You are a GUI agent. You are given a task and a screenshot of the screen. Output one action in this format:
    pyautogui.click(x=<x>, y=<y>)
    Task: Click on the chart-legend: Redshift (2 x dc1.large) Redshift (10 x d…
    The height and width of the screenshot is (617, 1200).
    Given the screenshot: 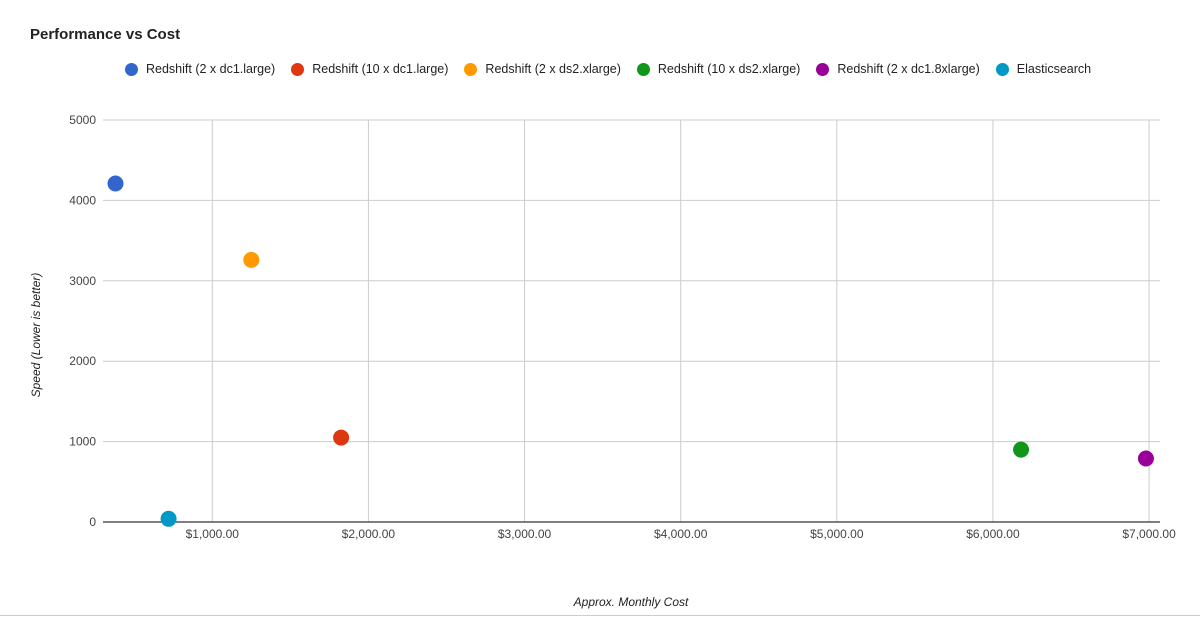 What is the action you would take?
    pyautogui.click(x=616, y=69)
    